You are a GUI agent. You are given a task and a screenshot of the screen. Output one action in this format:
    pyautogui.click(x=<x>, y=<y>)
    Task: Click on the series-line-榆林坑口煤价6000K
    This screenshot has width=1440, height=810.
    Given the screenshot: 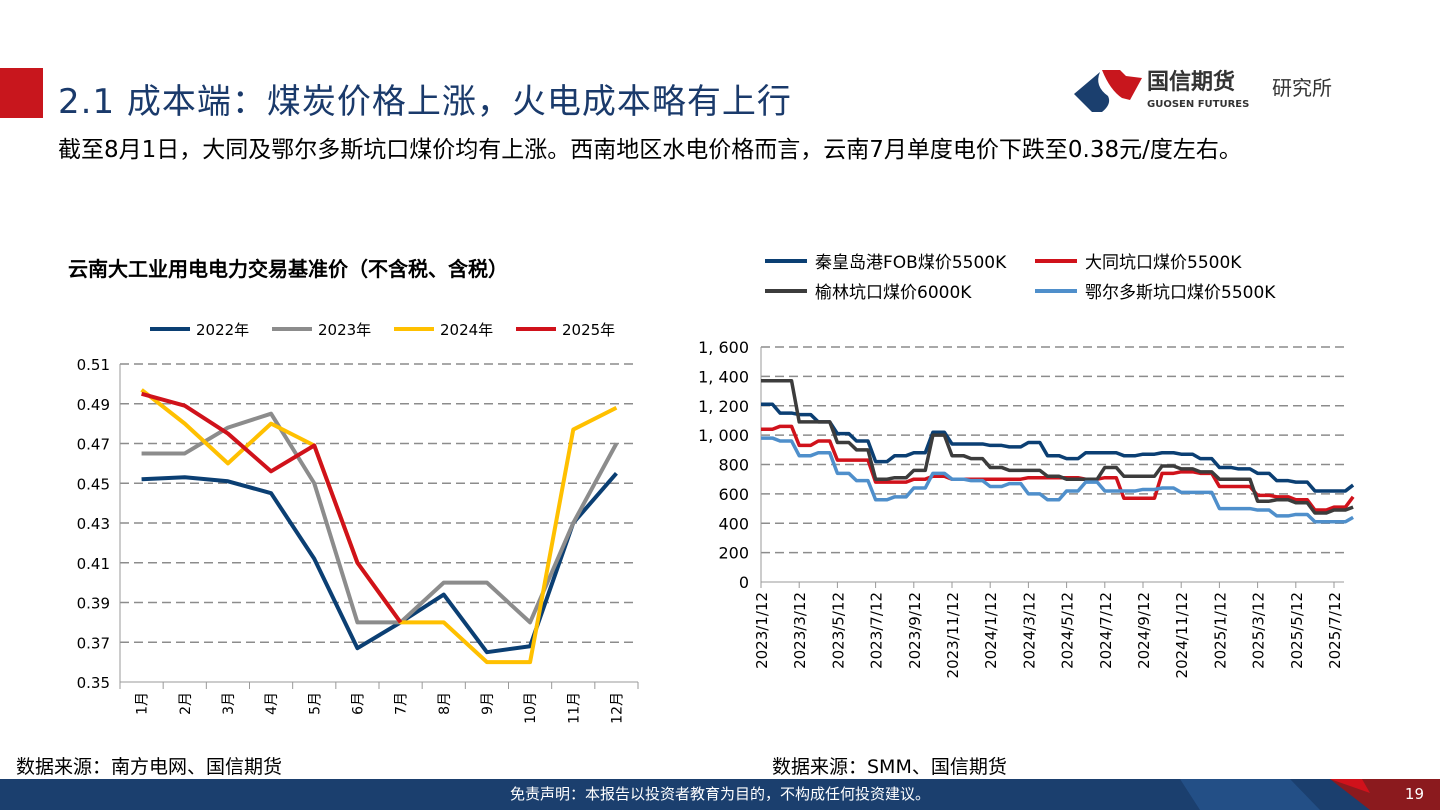 What is the action you would take?
    pyautogui.click(x=1057, y=447)
    